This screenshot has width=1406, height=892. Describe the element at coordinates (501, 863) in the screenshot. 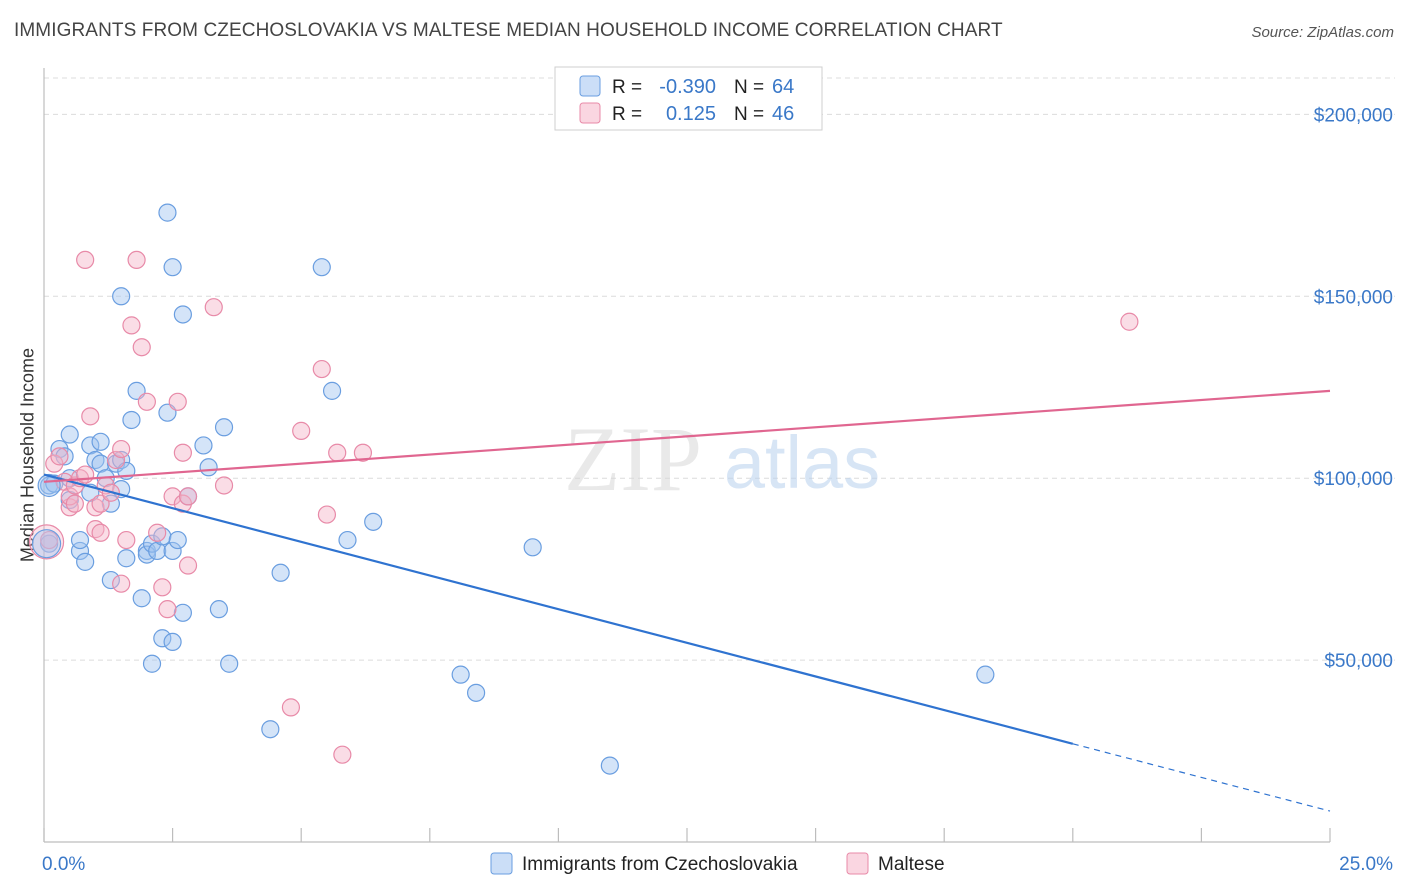

I see `legend-swatch-czechoslovakia` at that location.